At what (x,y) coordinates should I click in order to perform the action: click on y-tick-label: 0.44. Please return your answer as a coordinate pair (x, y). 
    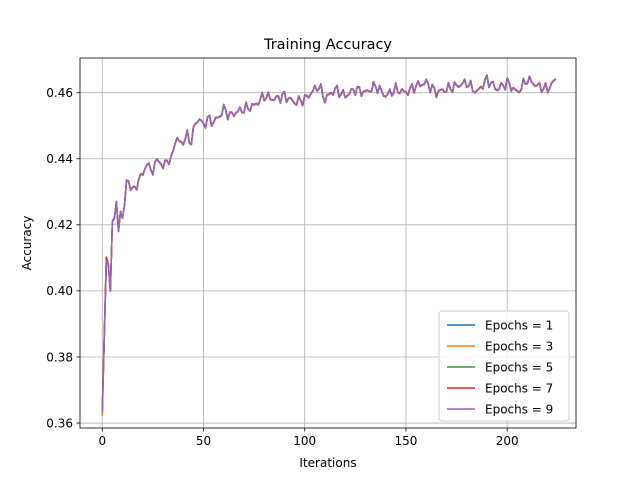
    Looking at the image, I should click on (59, 159).